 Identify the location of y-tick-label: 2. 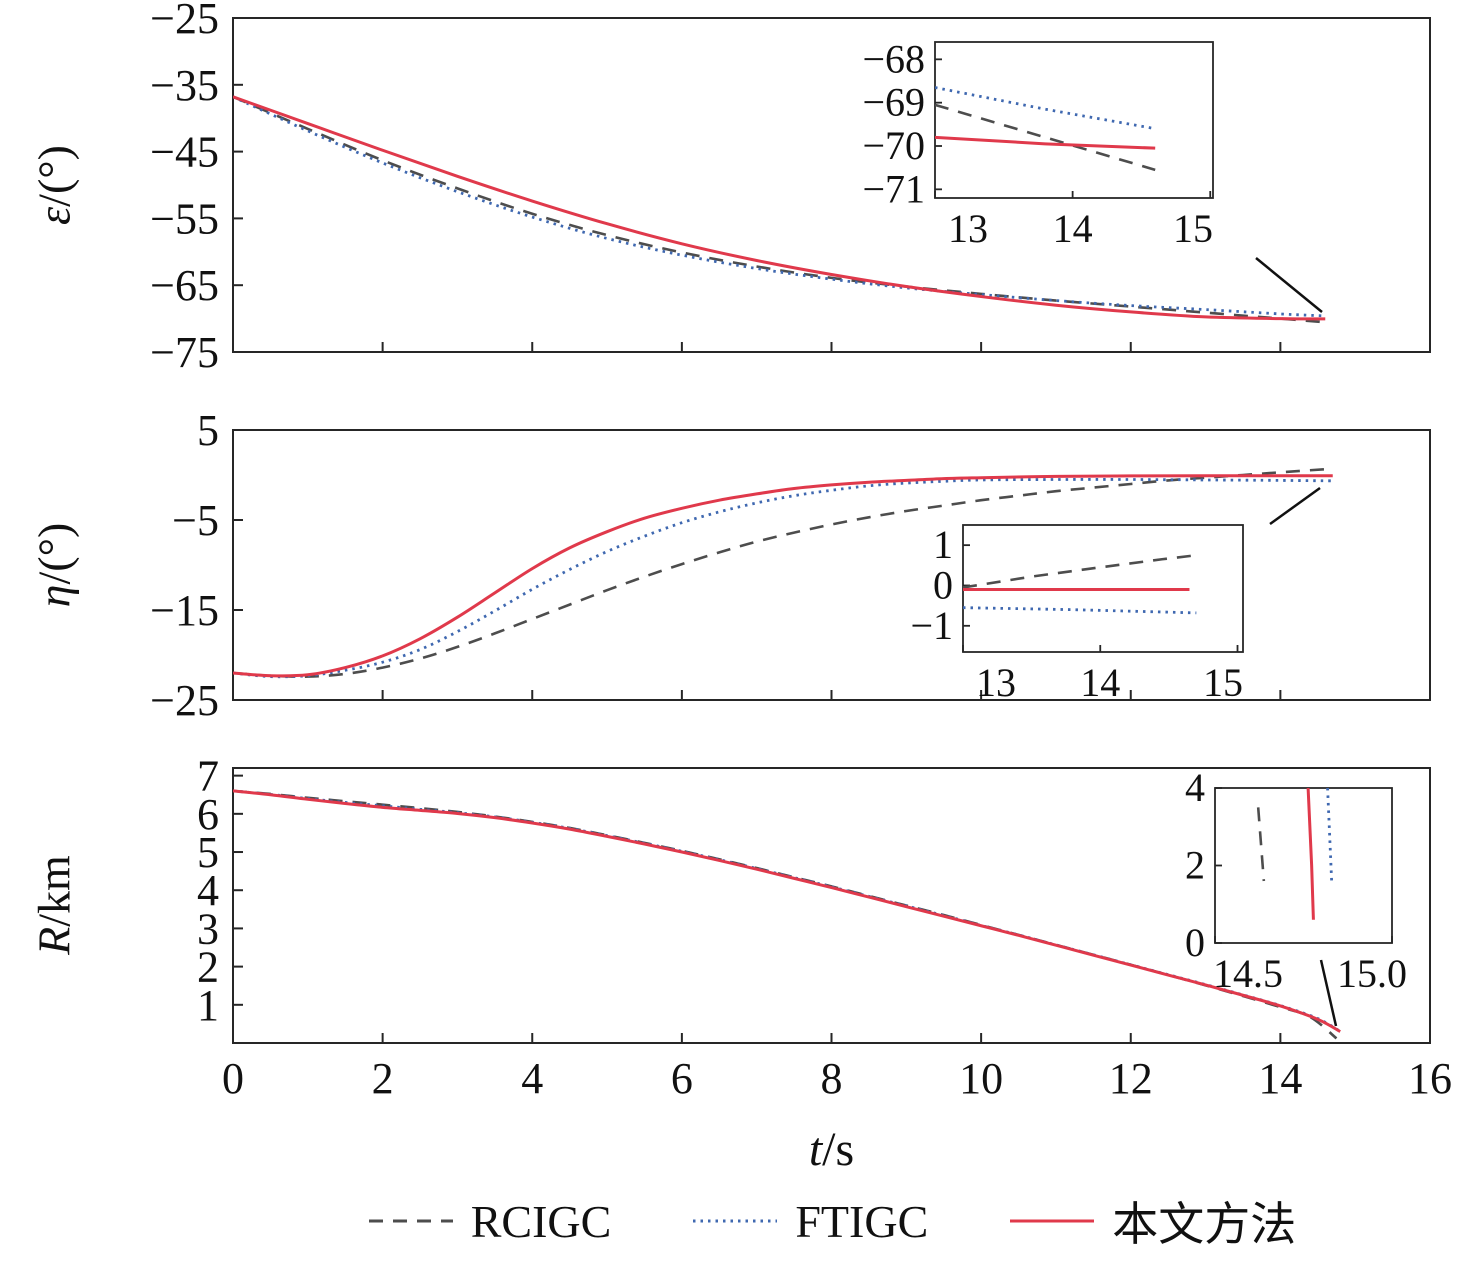
(208, 967).